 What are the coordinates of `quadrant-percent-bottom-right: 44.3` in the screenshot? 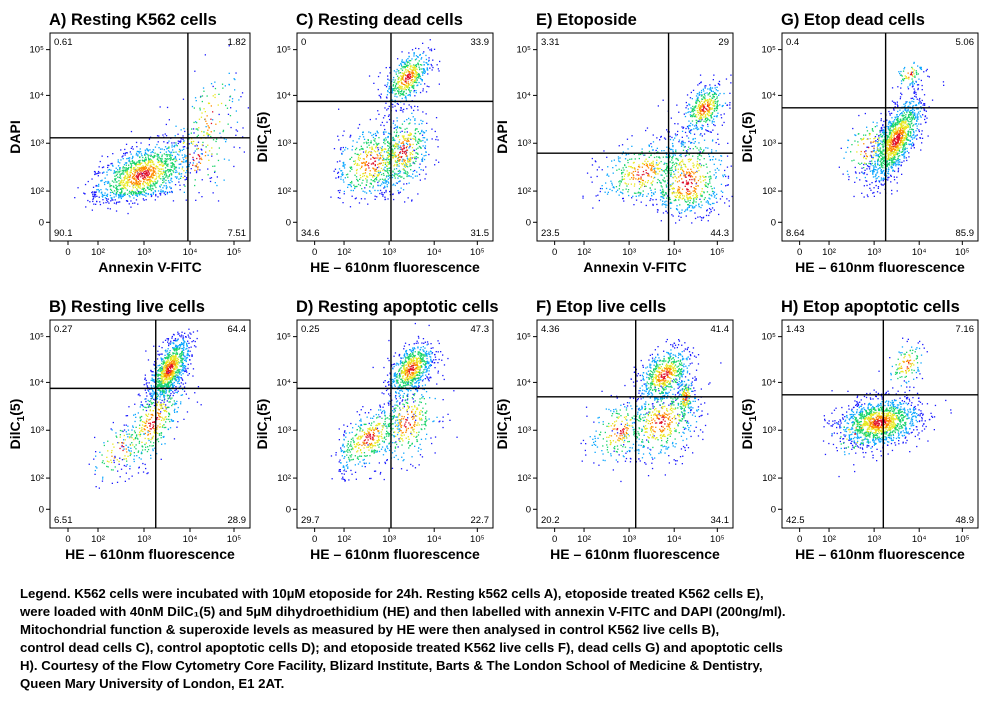 It's located at (720, 233).